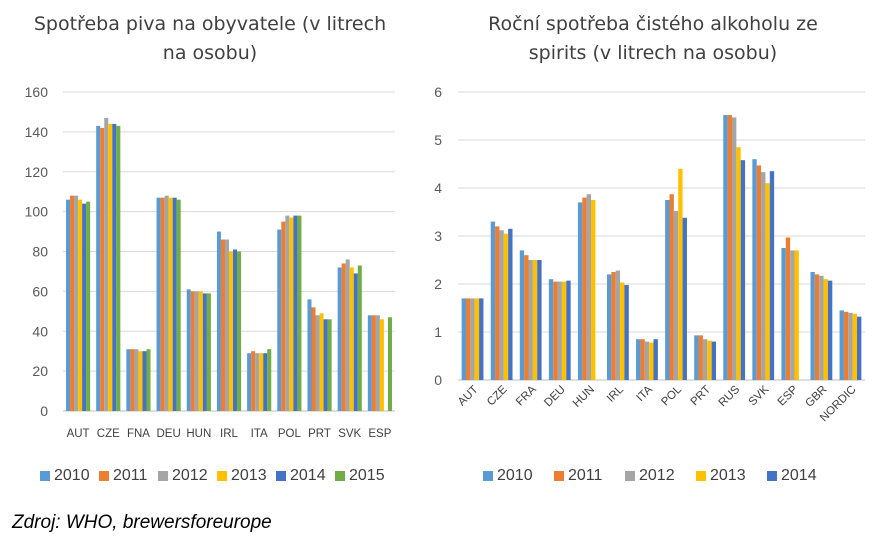 This screenshot has width=873, height=550. What do you see at coordinates (653, 24) in the screenshot?
I see `chart-title-line: Roční spotřeba čistého alkoholu ze` at bounding box center [653, 24].